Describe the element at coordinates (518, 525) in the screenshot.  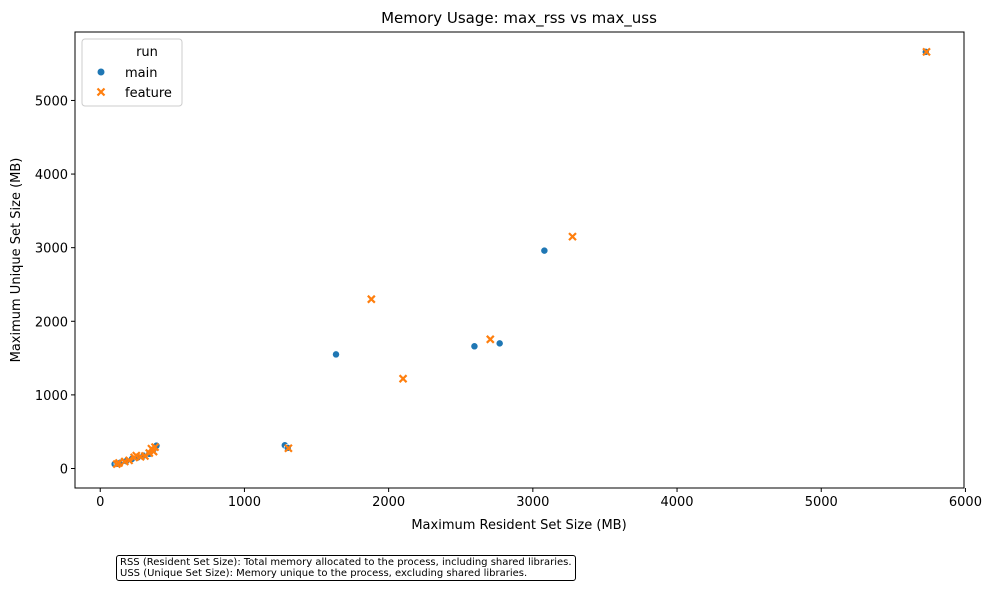
I see `x-axis-label: Maximum Resident Set Size (MB)` at that location.